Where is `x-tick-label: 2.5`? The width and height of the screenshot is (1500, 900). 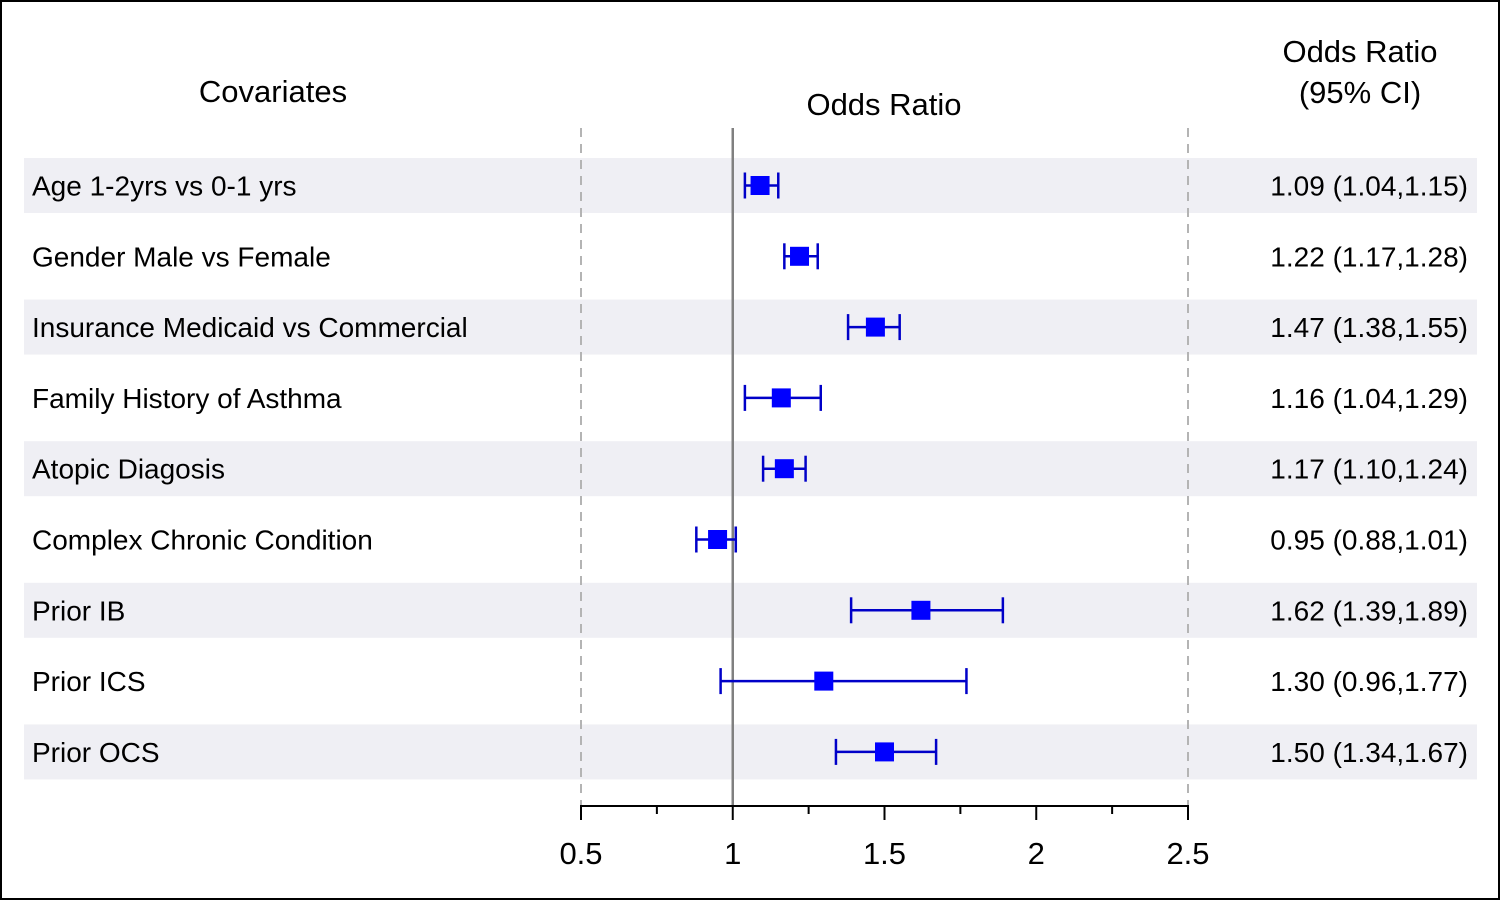 x-tick-label: 2.5 is located at coordinates (1187, 853).